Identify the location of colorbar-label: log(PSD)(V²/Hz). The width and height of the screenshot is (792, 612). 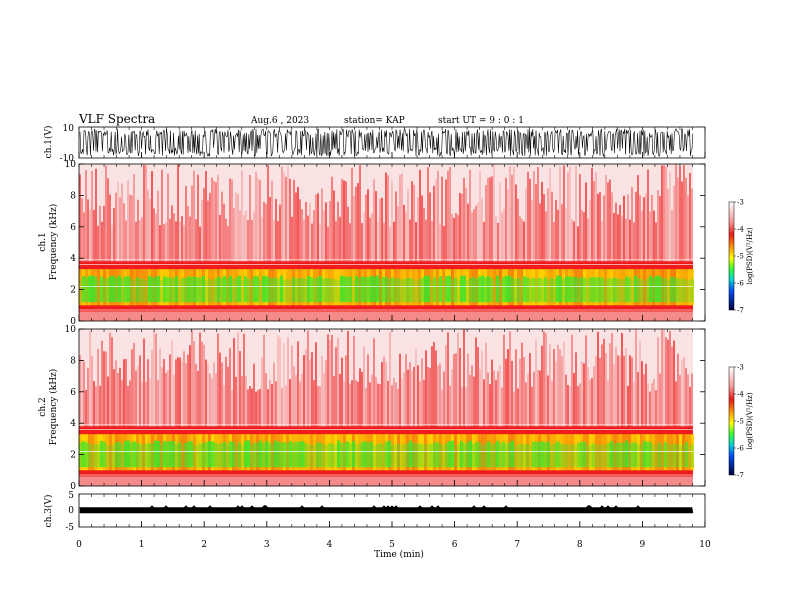
(750, 420).